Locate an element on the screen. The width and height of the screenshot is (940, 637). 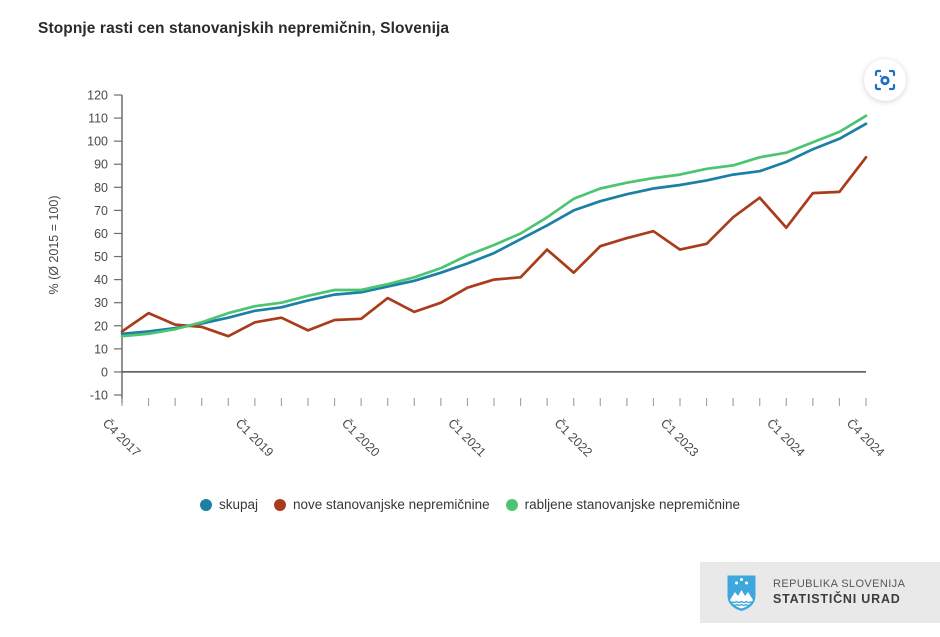
screenshot-button is located at coordinates (885, 80).